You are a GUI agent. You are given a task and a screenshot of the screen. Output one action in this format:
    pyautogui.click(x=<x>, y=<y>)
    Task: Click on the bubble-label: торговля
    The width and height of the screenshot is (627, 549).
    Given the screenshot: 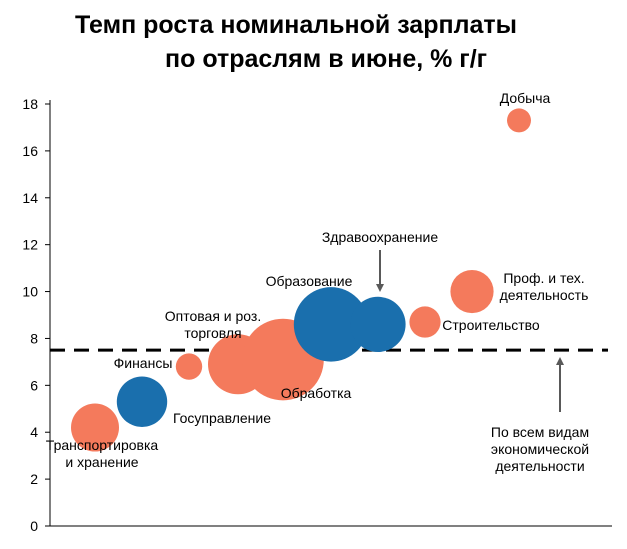 What is the action you would take?
    pyautogui.click(x=212, y=333)
    